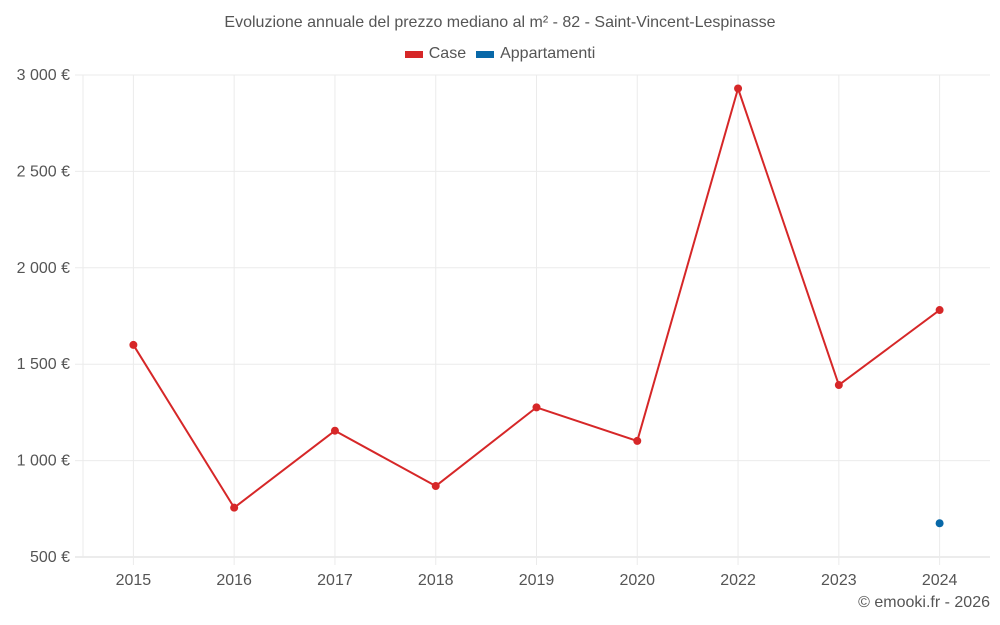 The image size is (1000, 625). Describe the element at coordinates (436, 580) in the screenshot. I see `x-tick-label: 2018` at that location.